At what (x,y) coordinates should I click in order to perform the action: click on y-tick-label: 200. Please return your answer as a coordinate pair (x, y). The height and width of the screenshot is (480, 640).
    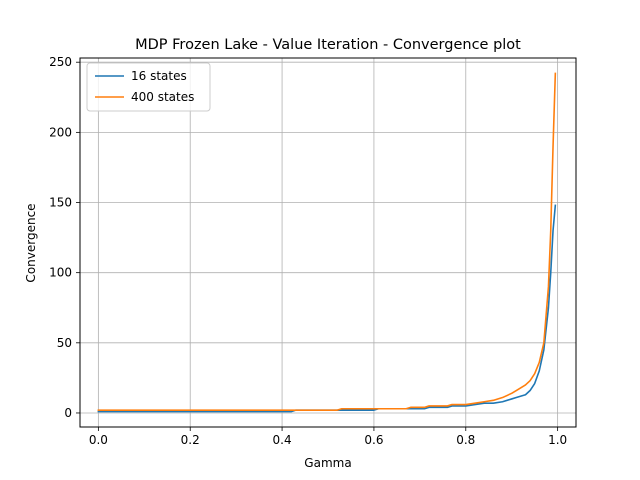
    Looking at the image, I should click on (60, 132).